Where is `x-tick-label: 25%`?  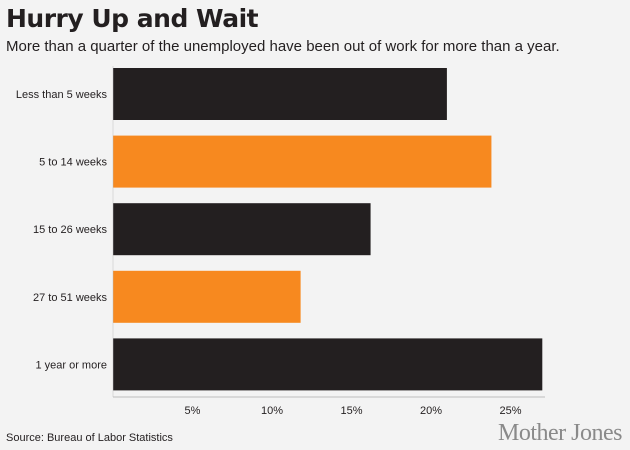
x-tick-label: 25% is located at coordinates (510, 411).